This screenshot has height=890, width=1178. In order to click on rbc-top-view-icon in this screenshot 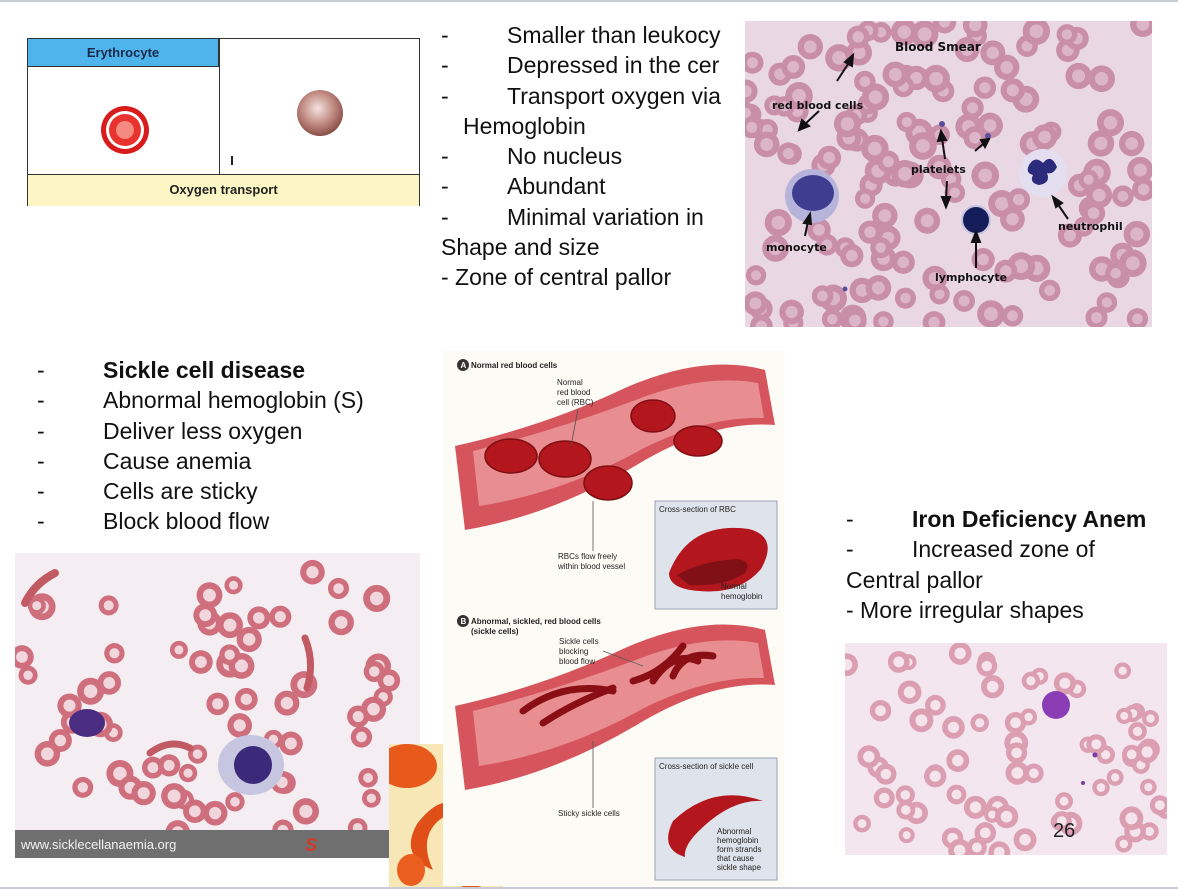, I will do `click(125, 130)`.